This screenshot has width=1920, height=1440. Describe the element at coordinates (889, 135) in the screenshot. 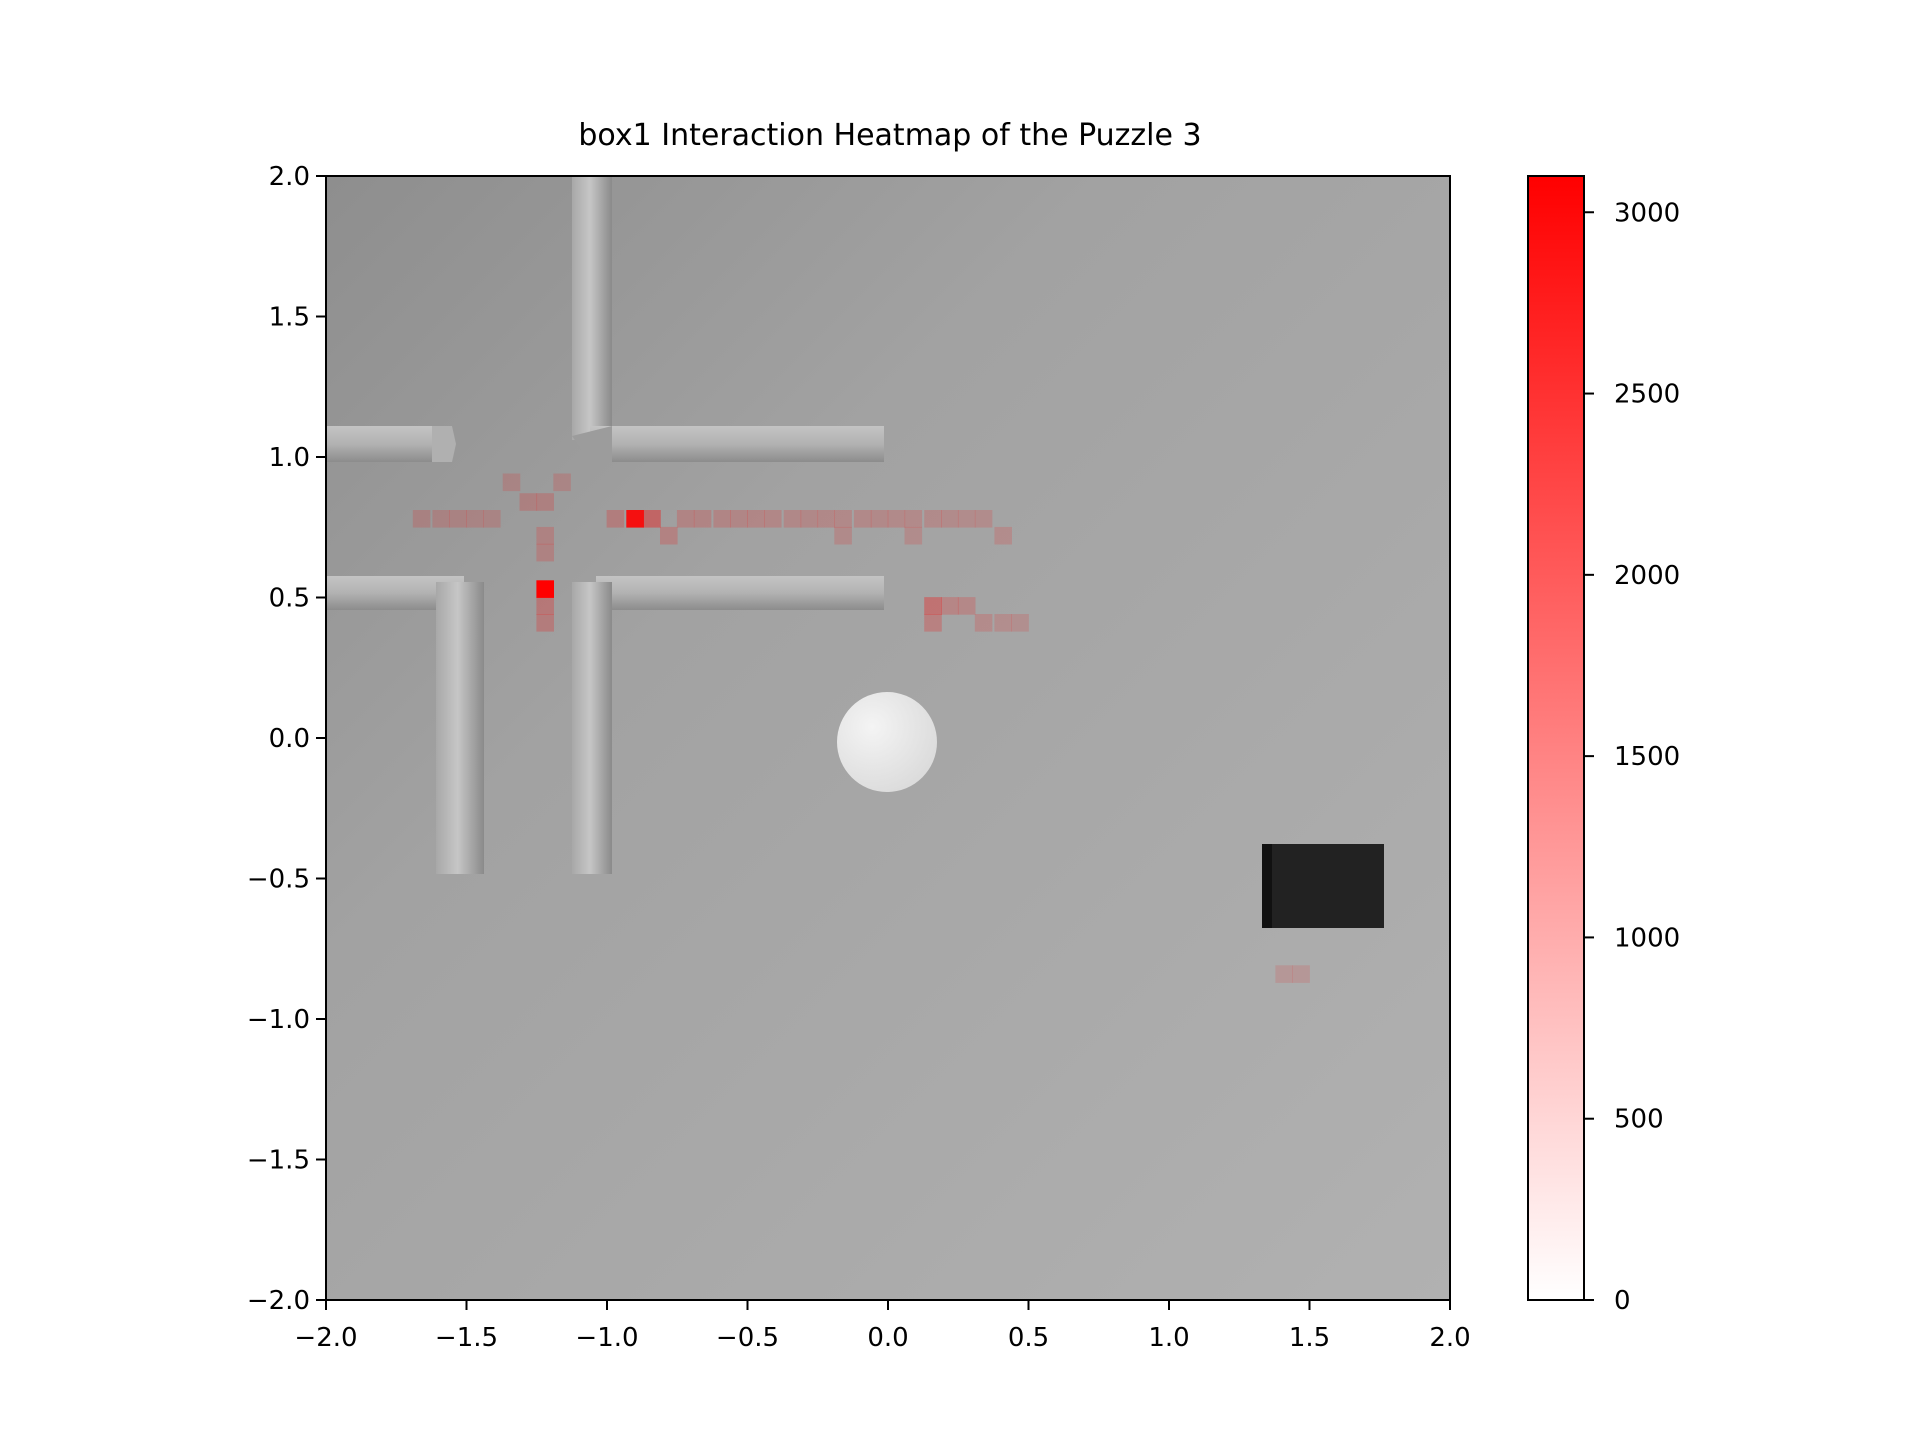

I see `chart-title: box1 Interaction Heatmap of the Puzzle 3` at that location.